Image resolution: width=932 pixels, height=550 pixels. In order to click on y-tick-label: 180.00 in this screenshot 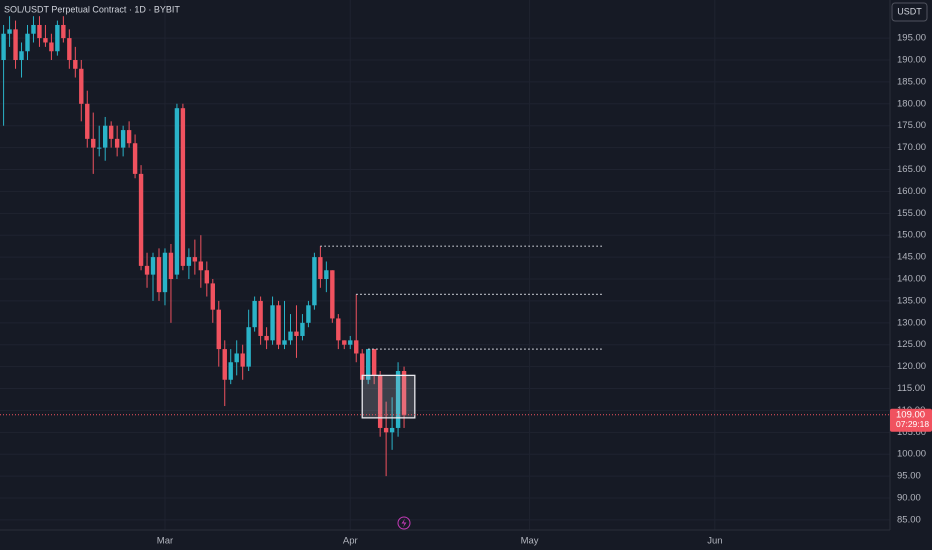, I will do `click(911, 103)`.